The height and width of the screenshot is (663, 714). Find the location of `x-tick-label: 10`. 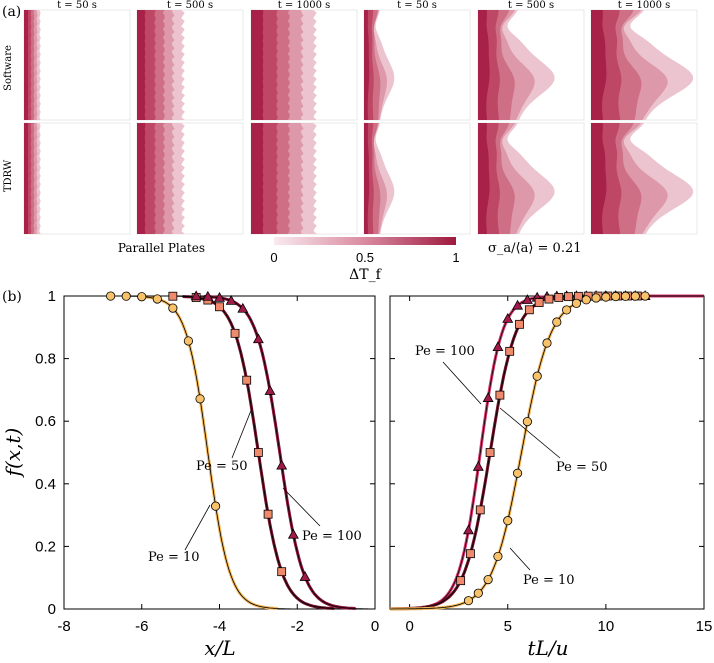

x-tick-label: 10 is located at coordinates (606, 626).